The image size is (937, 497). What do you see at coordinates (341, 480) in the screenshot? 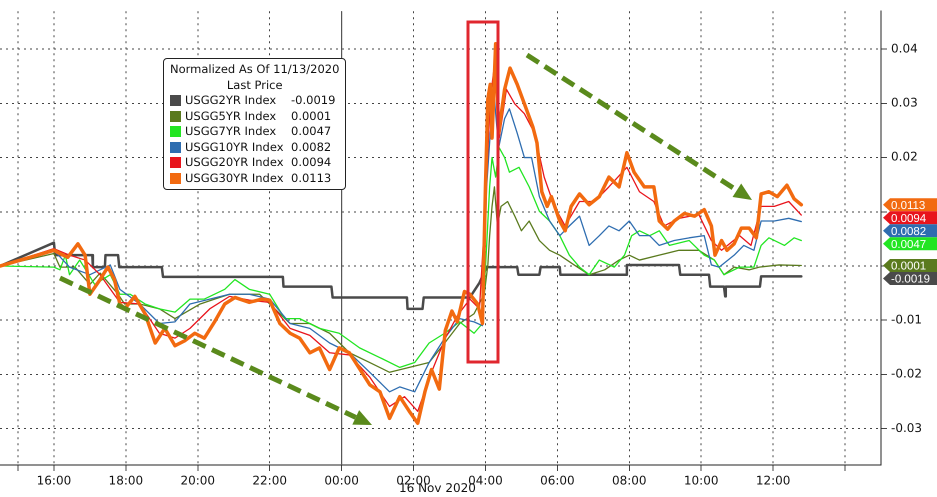
I see `x-tick-label: 00:00` at bounding box center [341, 480].